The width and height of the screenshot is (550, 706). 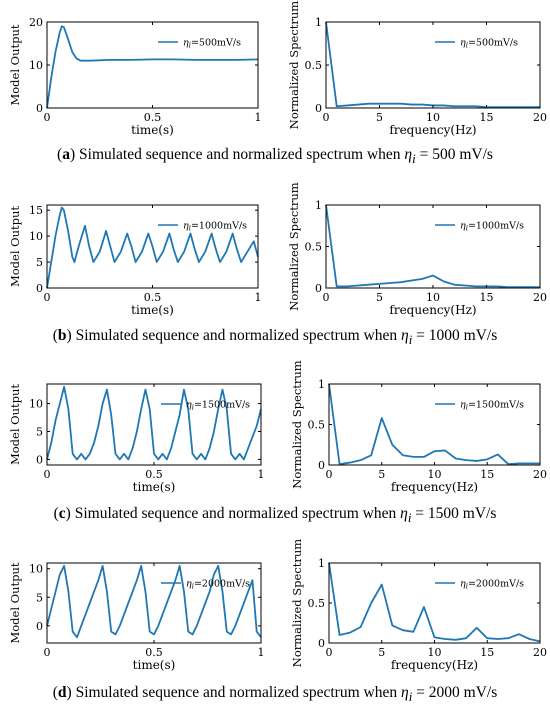 I want to click on caption-value: = 1500 mV/s, so click(x=456, y=513).